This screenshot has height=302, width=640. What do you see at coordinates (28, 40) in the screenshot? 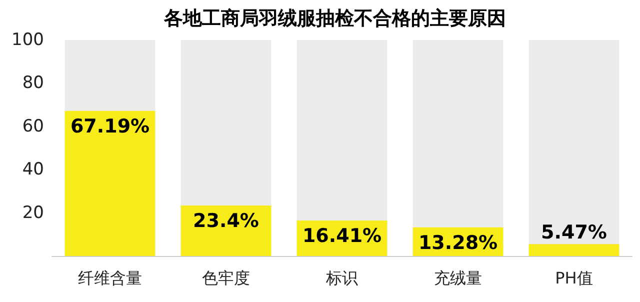
I see `y-tick-label: 100` at bounding box center [28, 40].